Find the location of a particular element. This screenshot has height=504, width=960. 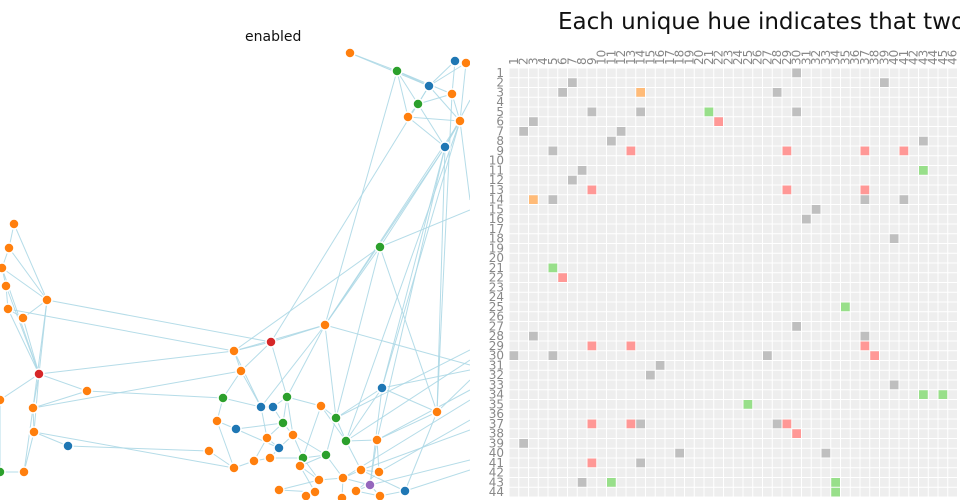

matrix-column-label: 12 is located at coordinates (621, 57).